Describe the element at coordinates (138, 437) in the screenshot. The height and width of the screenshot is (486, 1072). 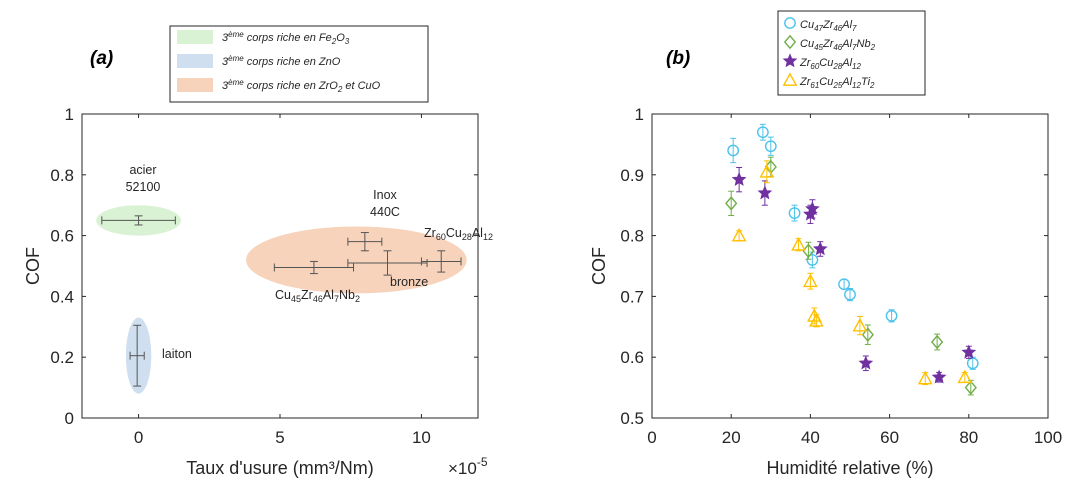
I see `chart-a-xtick-label: 0` at that location.